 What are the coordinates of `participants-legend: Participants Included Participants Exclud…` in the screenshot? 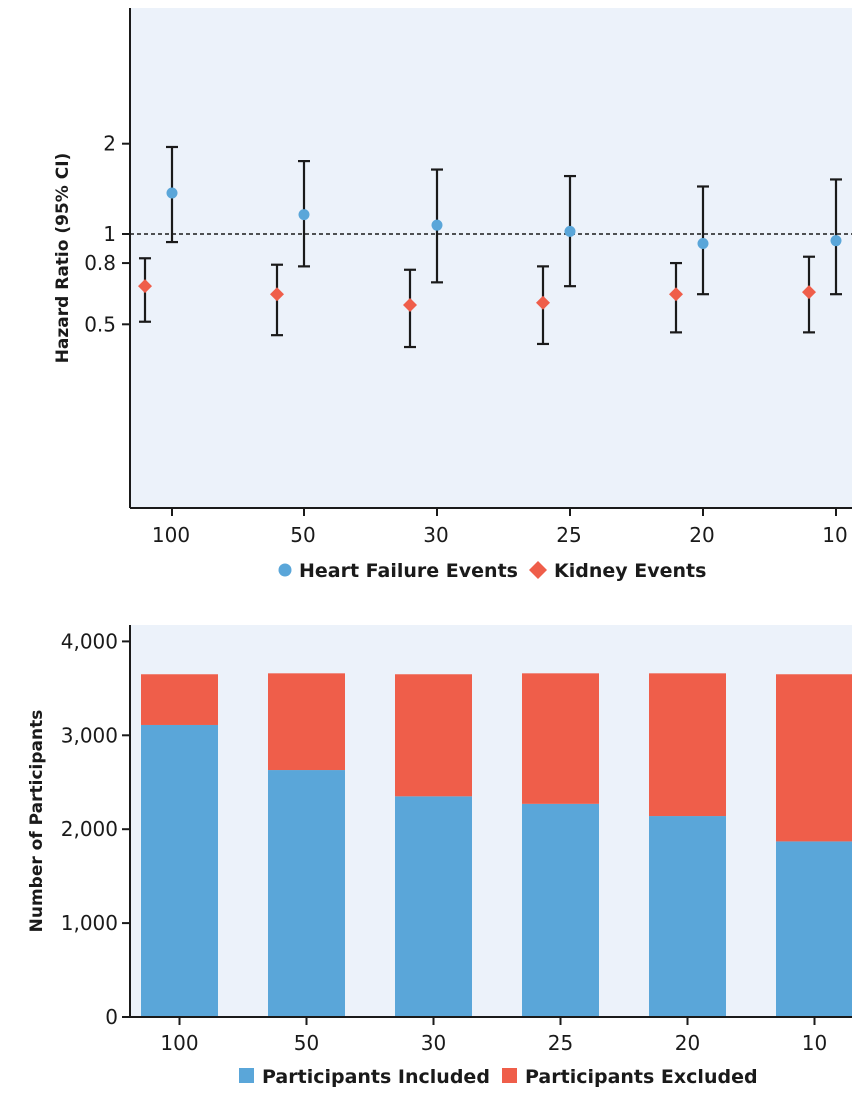 It's located at (498, 1077).